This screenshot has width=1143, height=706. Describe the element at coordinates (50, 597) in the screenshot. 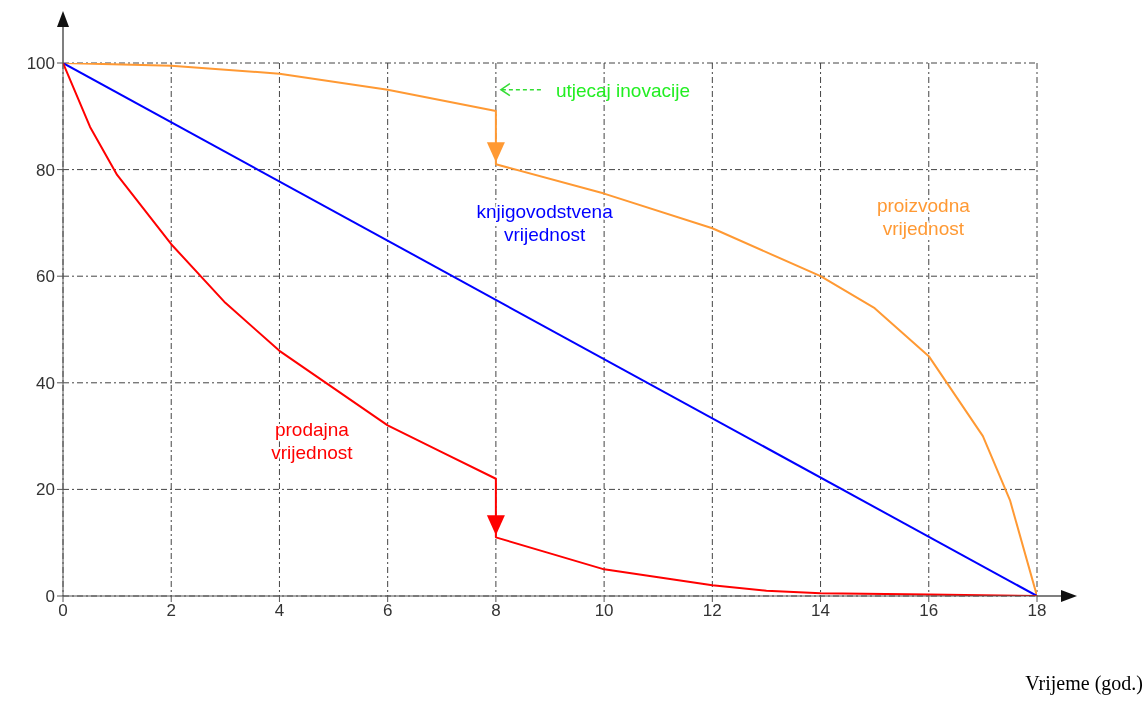

I see `y-tick-label: 0` at that location.